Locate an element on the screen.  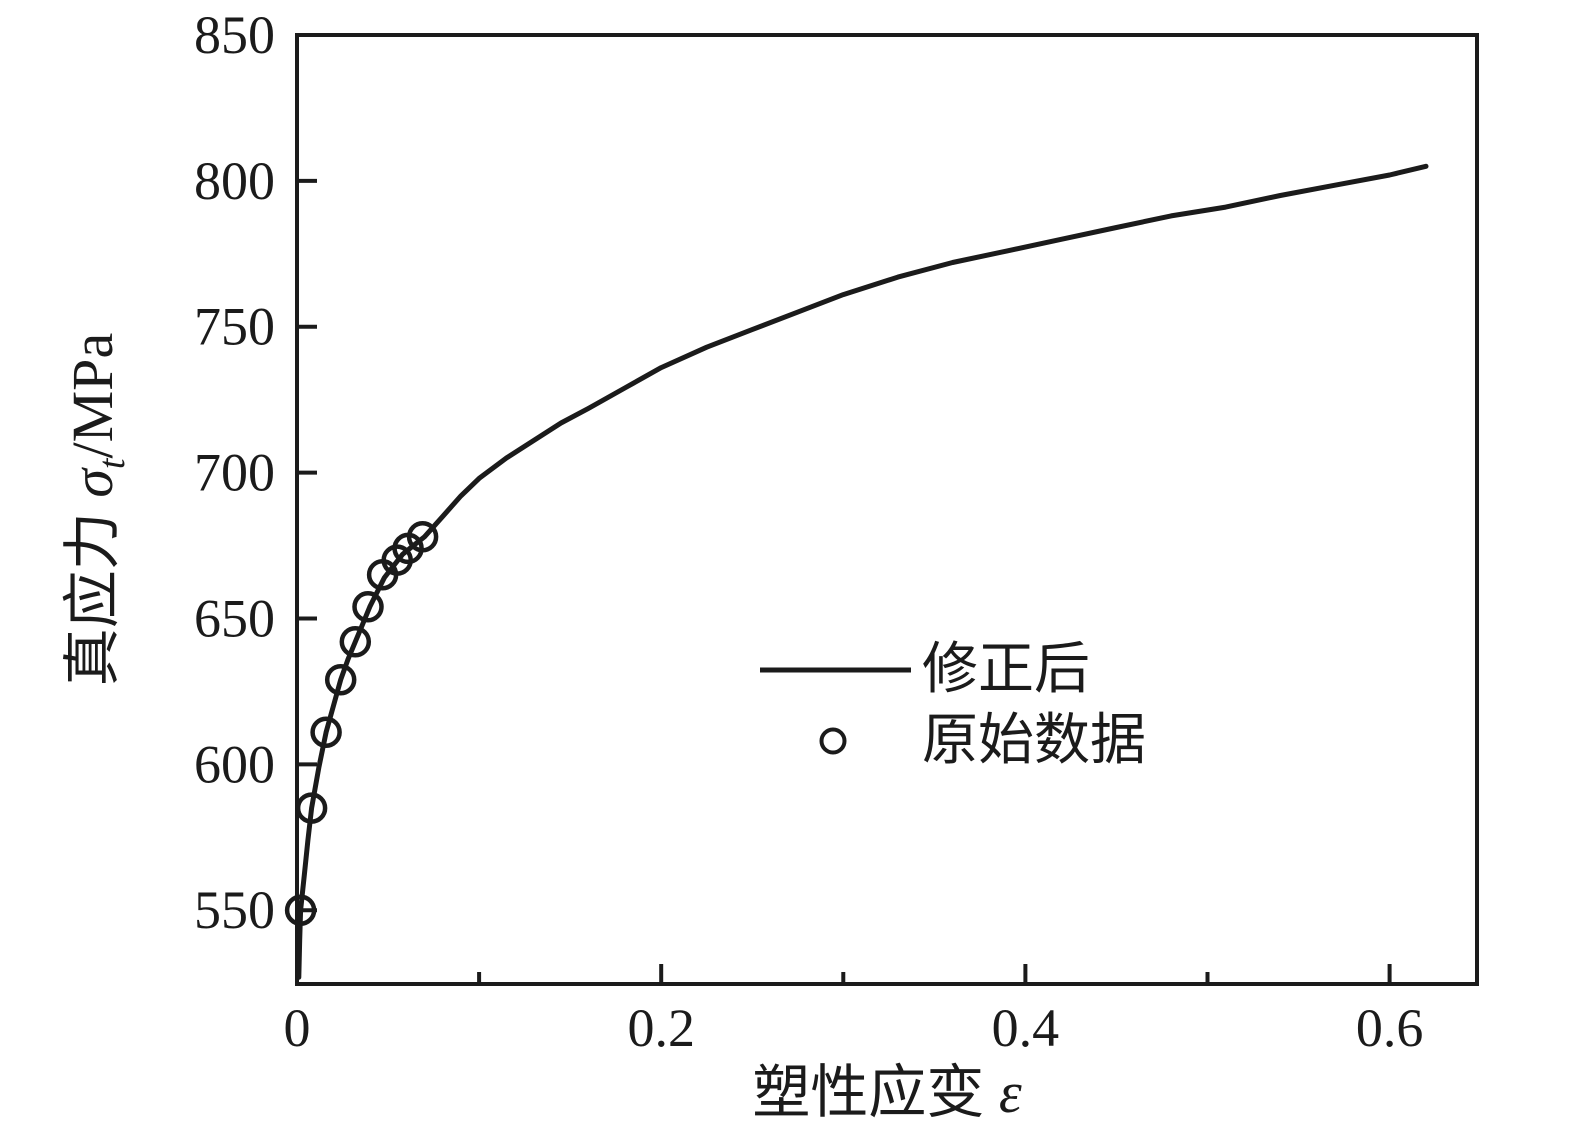
legend-label-original: 原始数据 is located at coordinates (1034, 741).